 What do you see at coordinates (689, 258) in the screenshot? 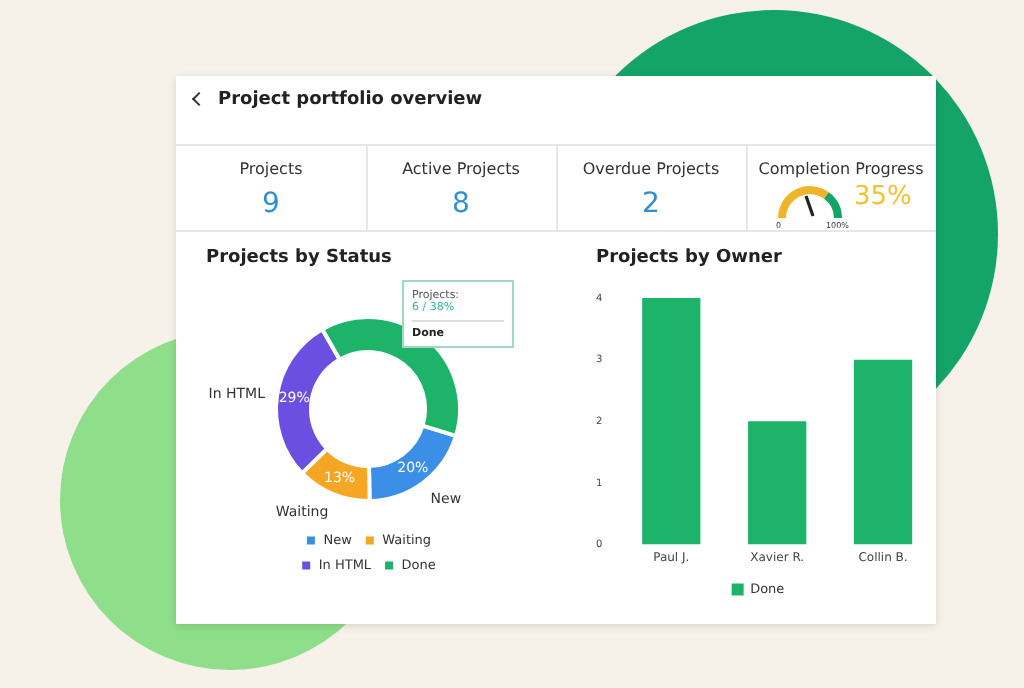
I see `chart-title: Projects by Owner` at bounding box center [689, 258].